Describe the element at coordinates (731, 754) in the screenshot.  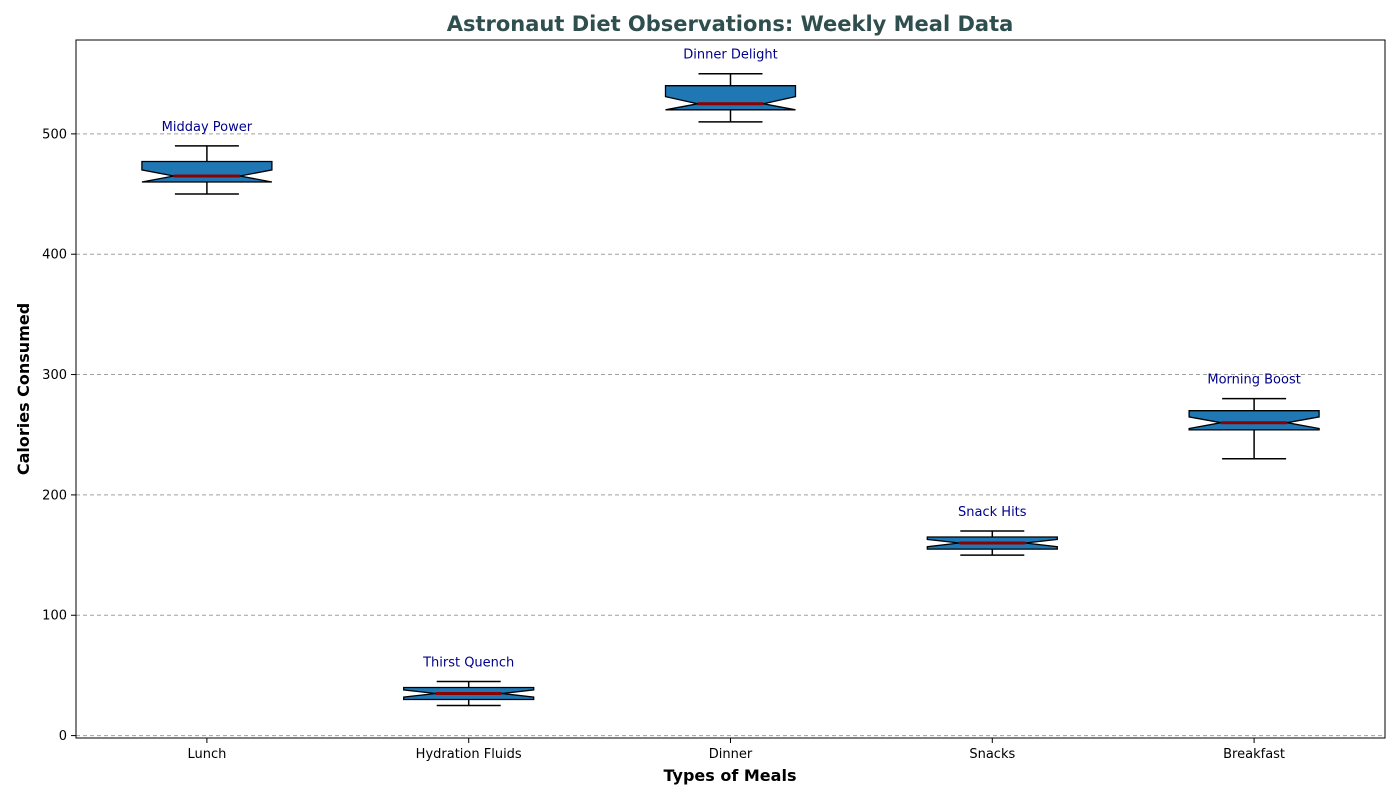
I see `x-tick-label: Dinner` at that location.